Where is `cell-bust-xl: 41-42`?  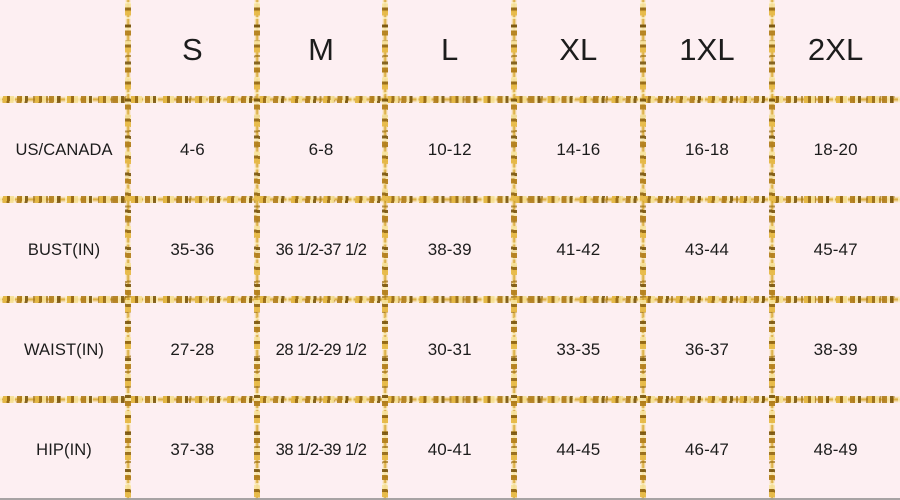 cell-bust-xl: 41-42 is located at coordinates (578, 250).